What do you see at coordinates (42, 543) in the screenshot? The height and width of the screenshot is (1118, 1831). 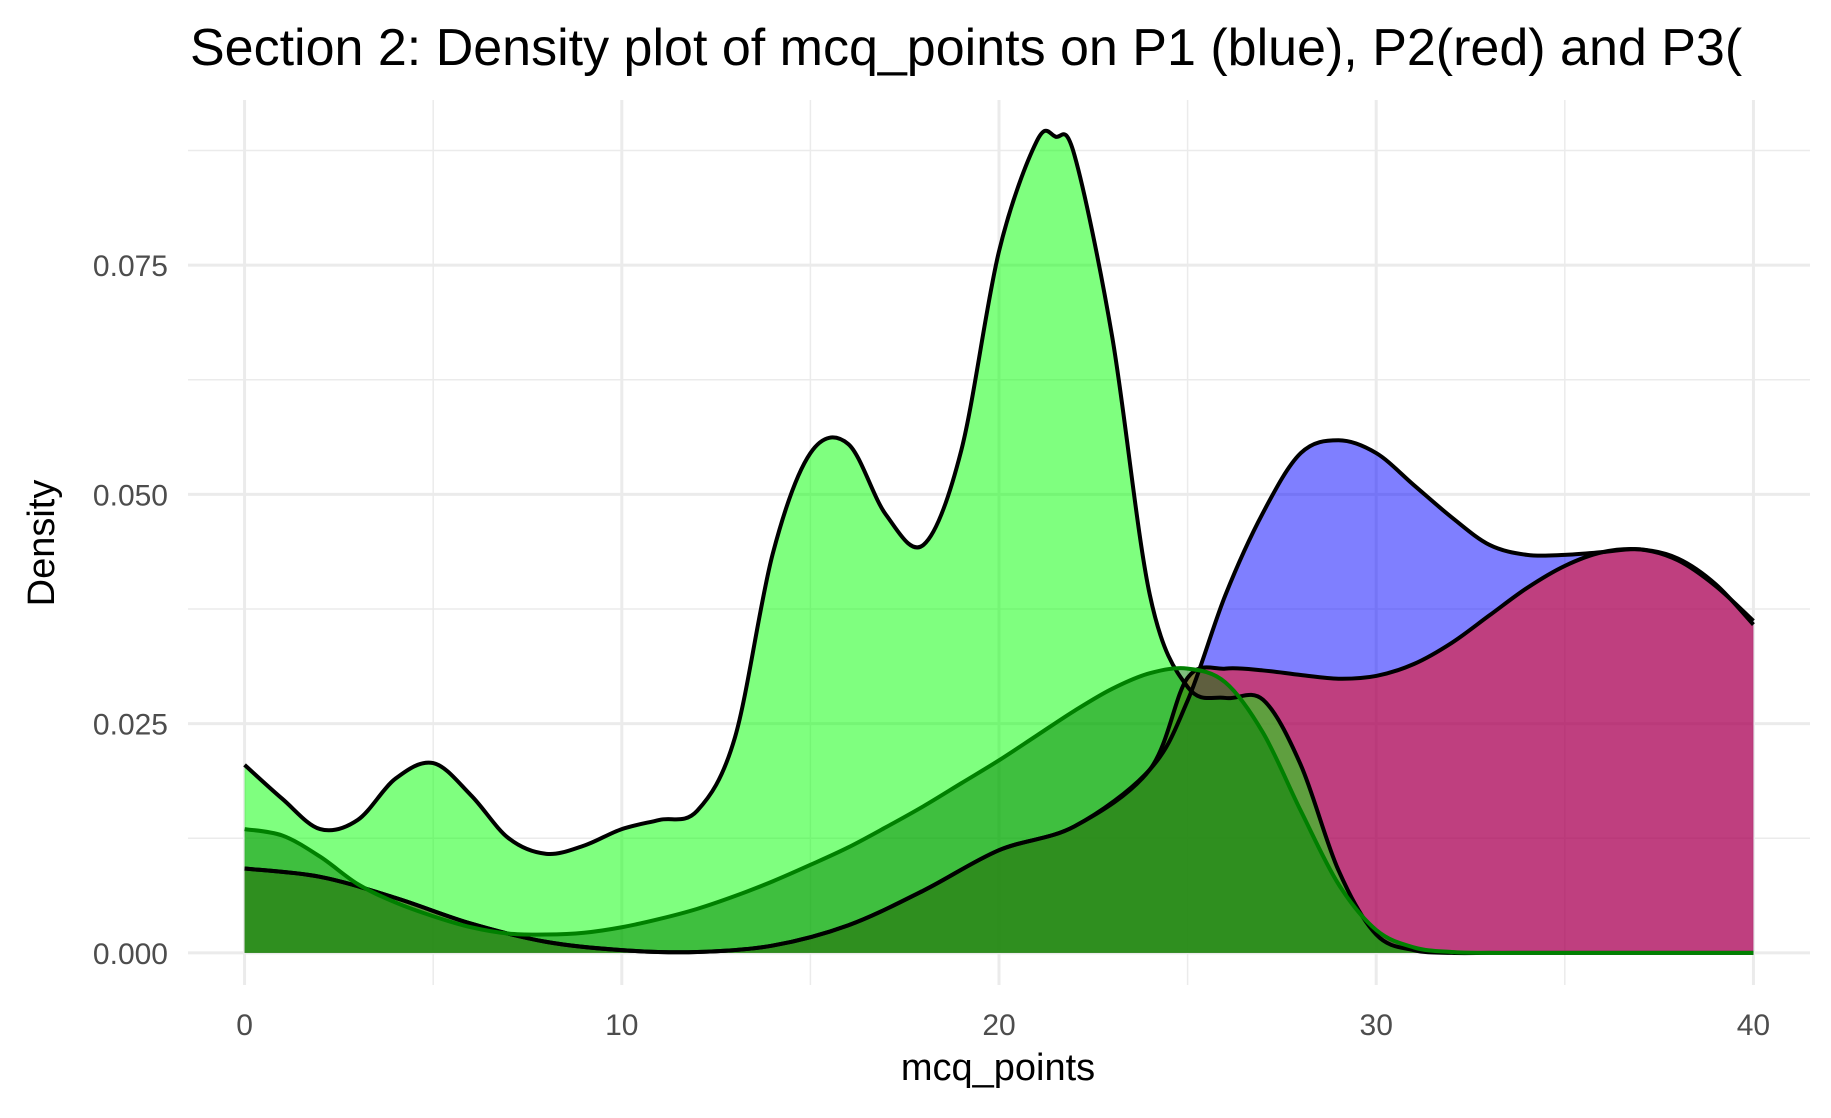 I see `y-axis-title: Density` at bounding box center [42, 543].